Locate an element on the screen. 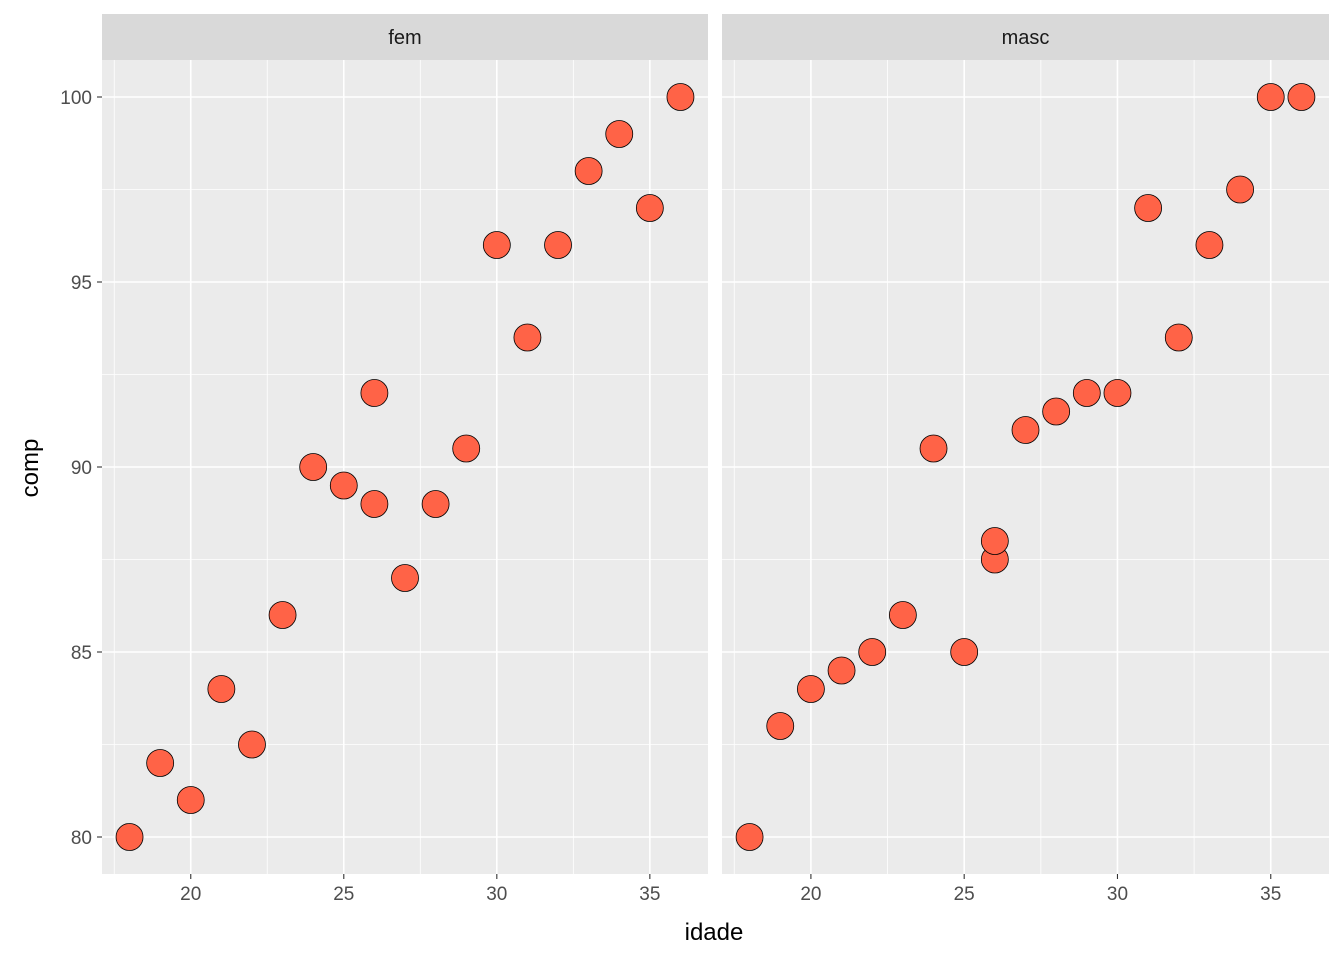 Image resolution: width=1344 pixels, height=960 pixels. facet-strip-label: masc is located at coordinates (1026, 38).